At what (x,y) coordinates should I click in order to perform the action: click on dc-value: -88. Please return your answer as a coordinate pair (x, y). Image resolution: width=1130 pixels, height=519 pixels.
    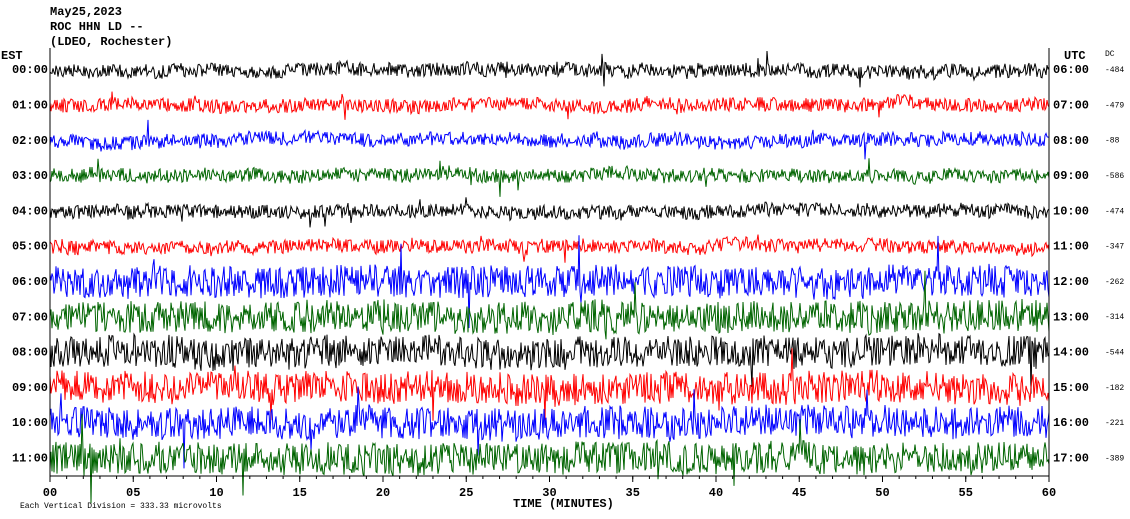
    Looking at the image, I should click on (1112, 141).